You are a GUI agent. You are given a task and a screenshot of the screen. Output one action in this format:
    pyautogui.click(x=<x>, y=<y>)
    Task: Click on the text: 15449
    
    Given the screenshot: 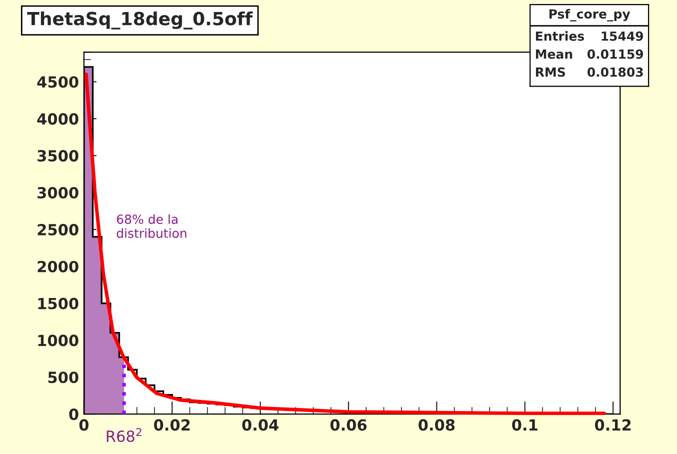 What is the action you would take?
    pyautogui.click(x=623, y=36)
    